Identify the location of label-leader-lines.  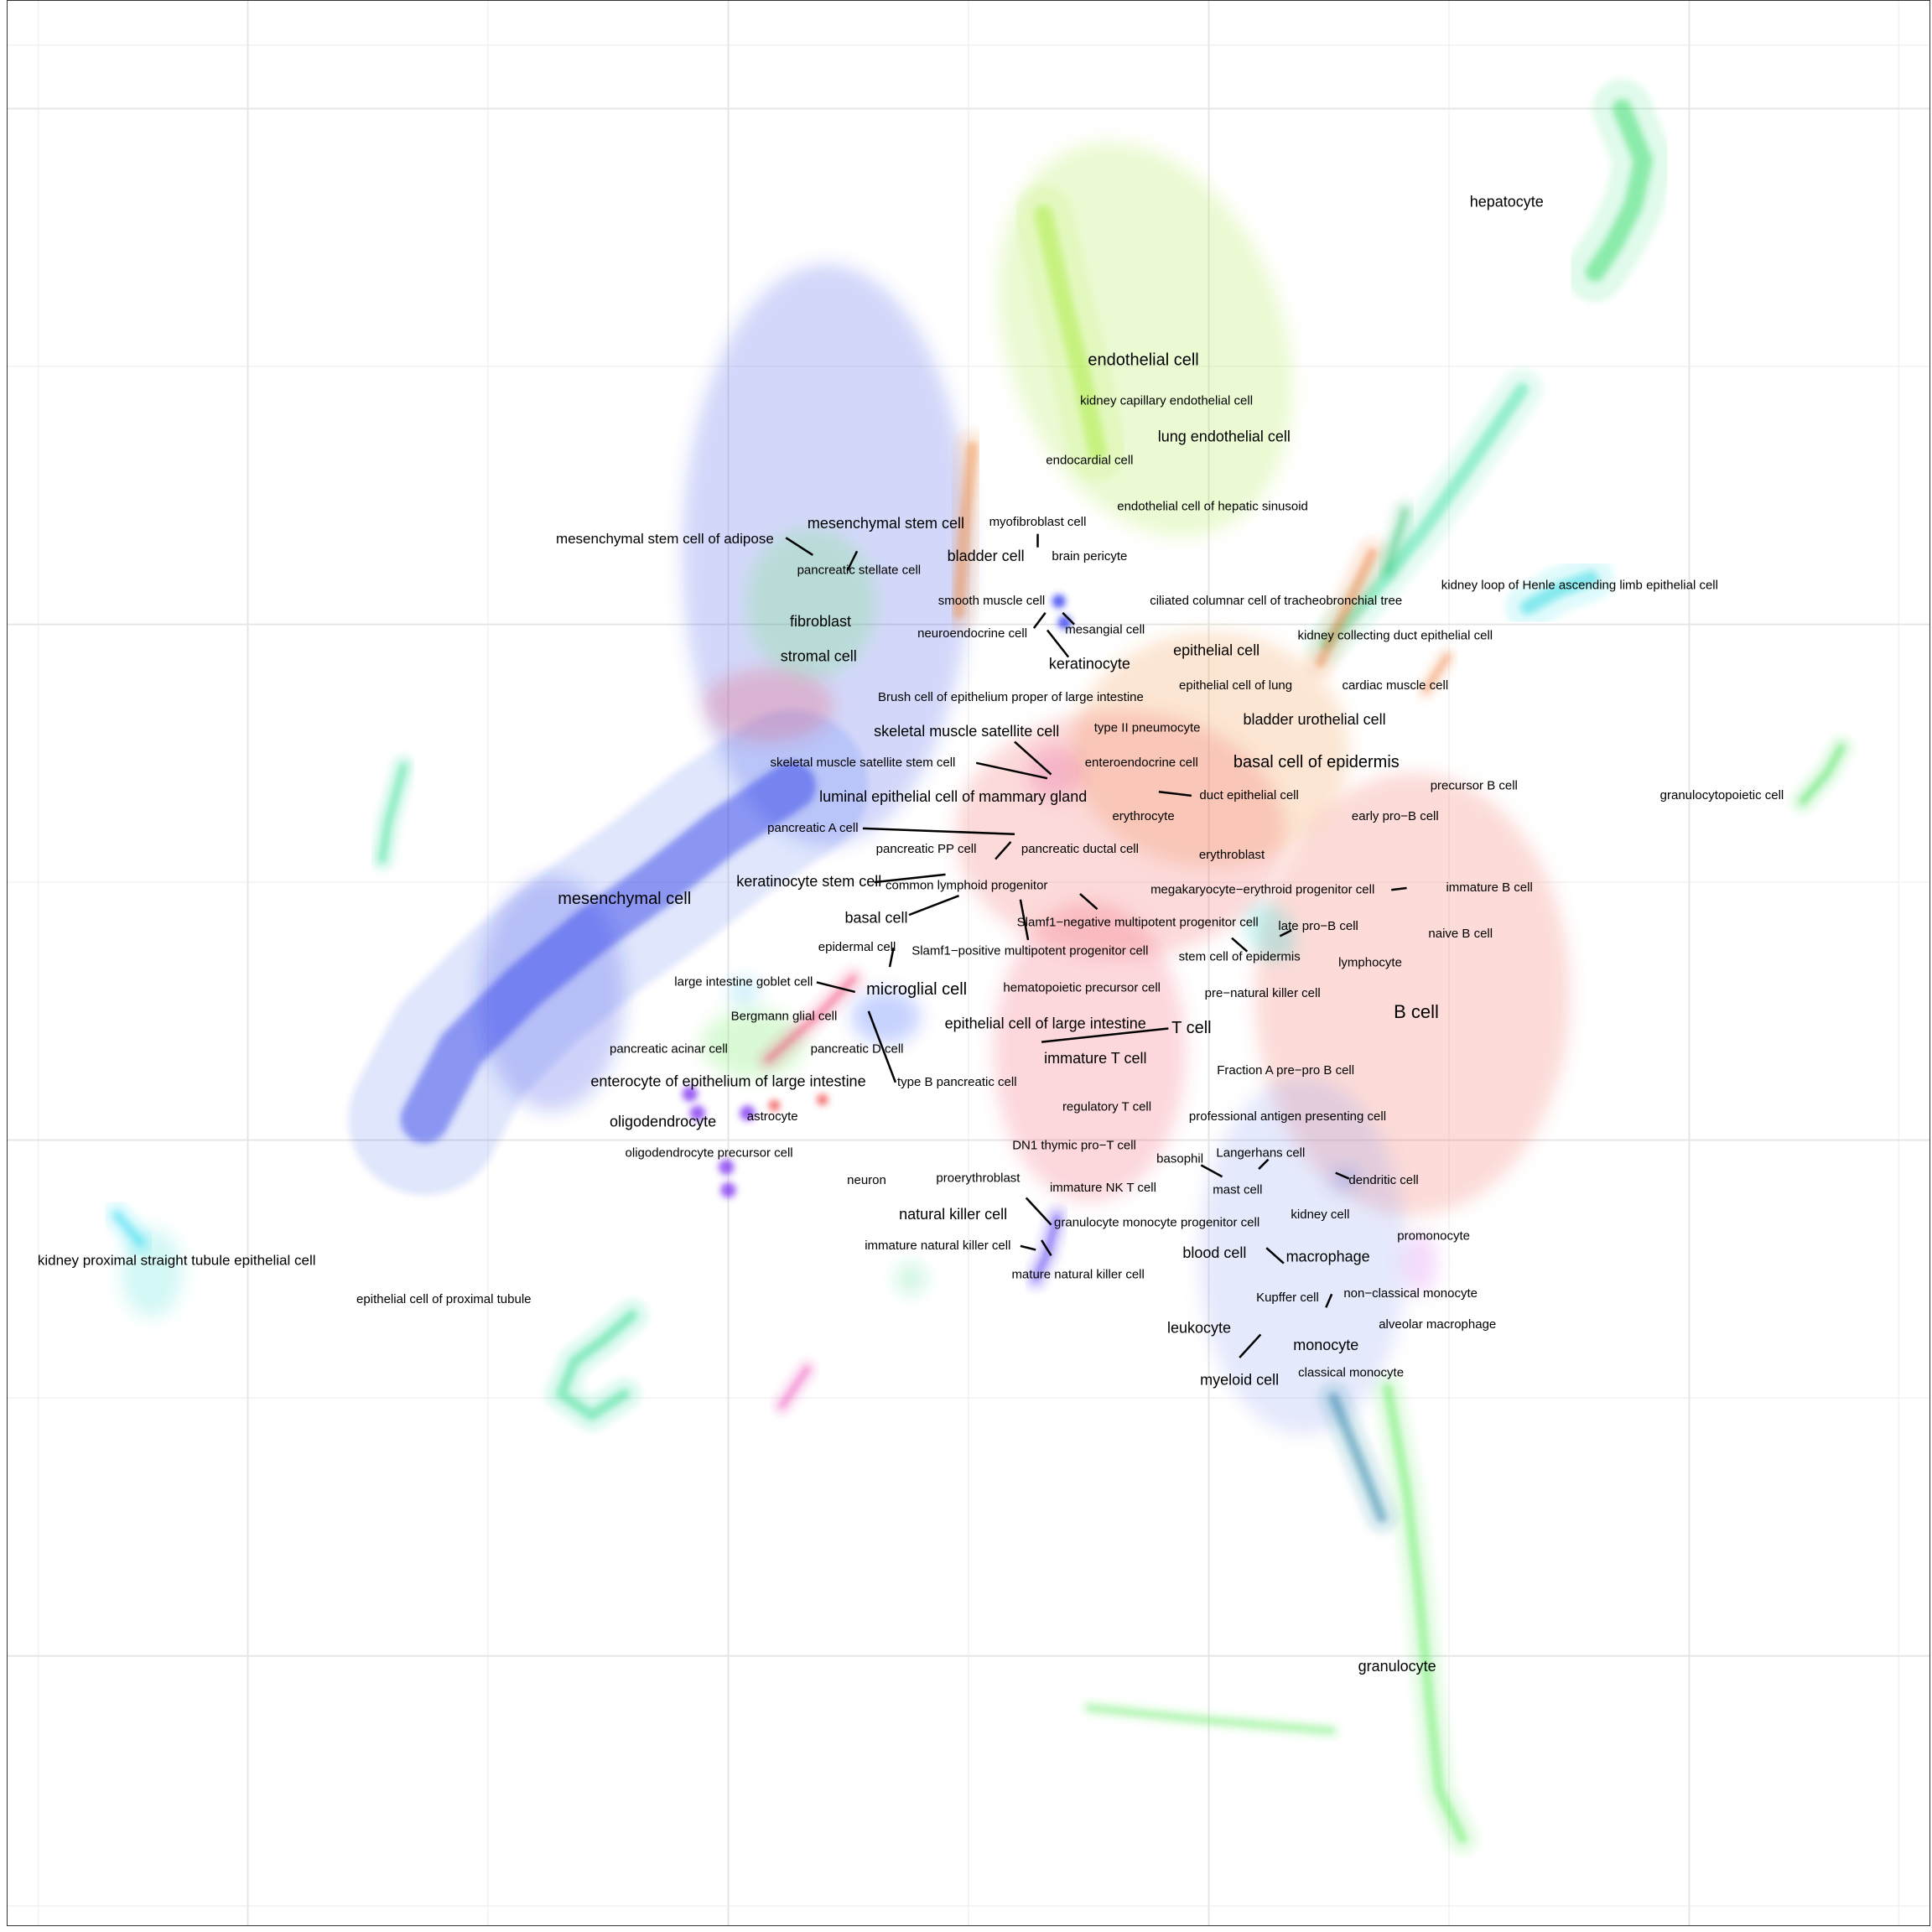
(1096, 945).